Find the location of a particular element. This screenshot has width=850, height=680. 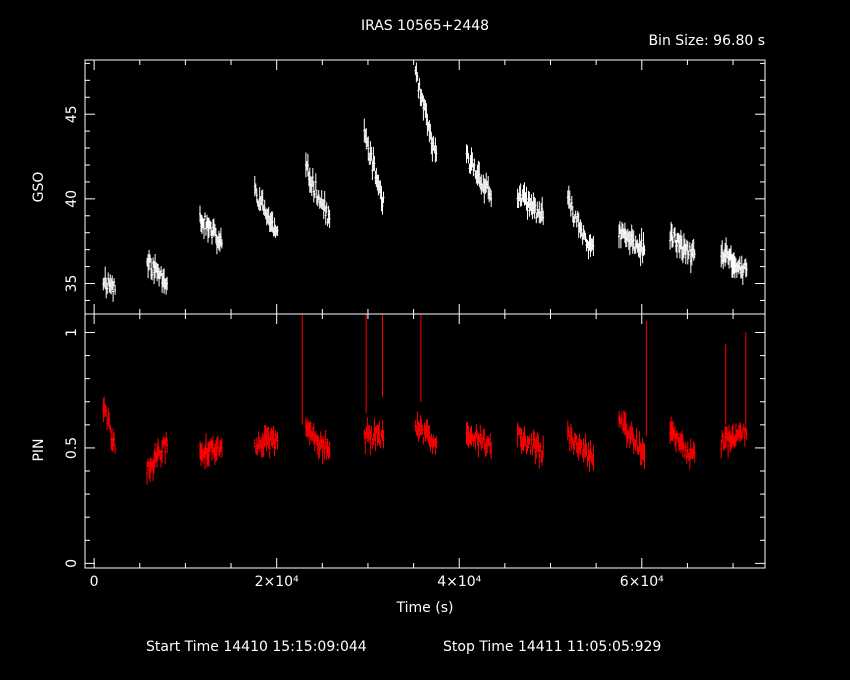

x-tick-label: 2×10⁴ is located at coordinates (277, 582).